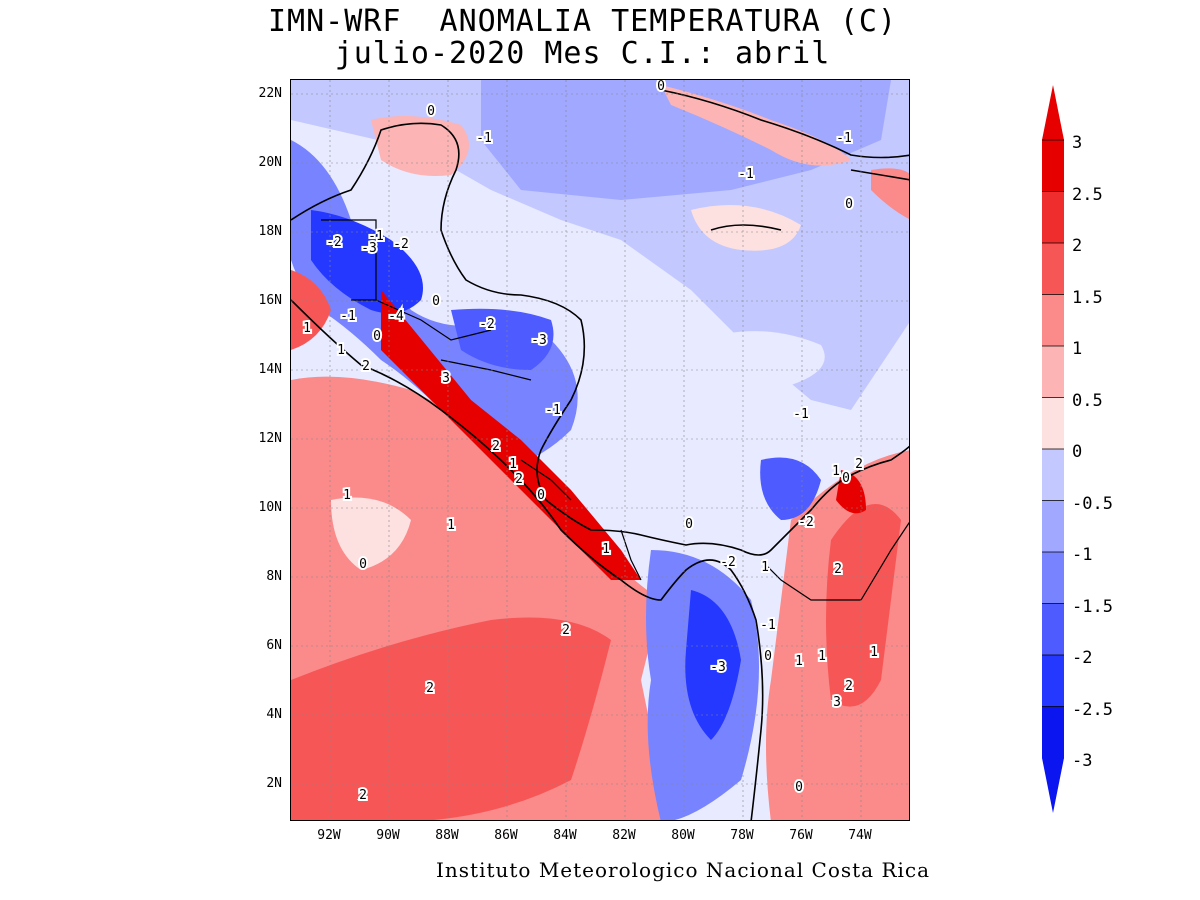 The image size is (1200, 900). What do you see at coordinates (274, 645) in the screenshot?
I see `lat-label-6n: 6N` at bounding box center [274, 645].